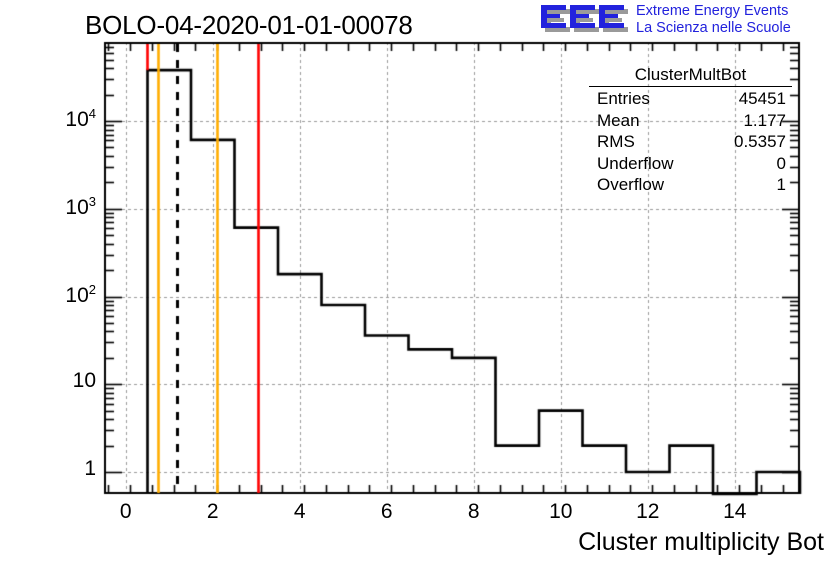  Describe the element at coordinates (781, 185) in the screenshot. I see `stats-value-overflow: 1` at that location.